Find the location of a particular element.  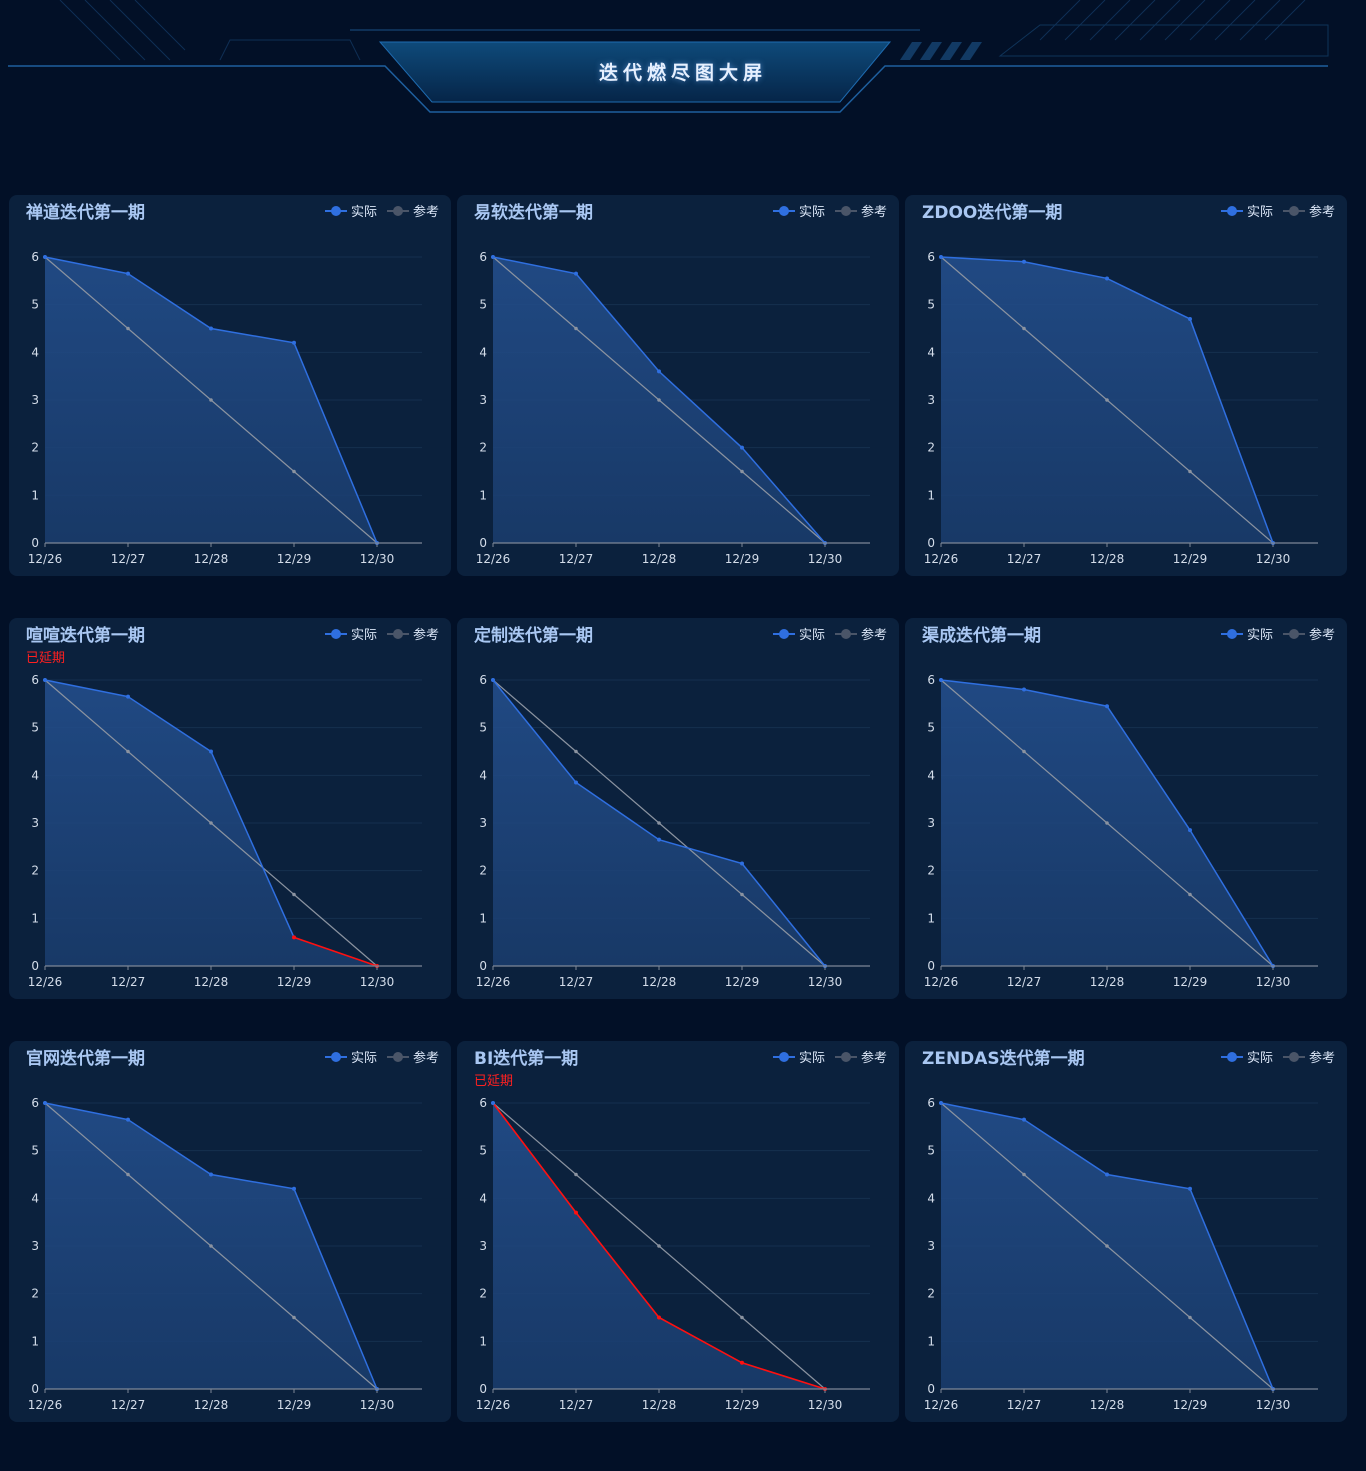

x-tick-label: 12/26 is located at coordinates (493, 1405).